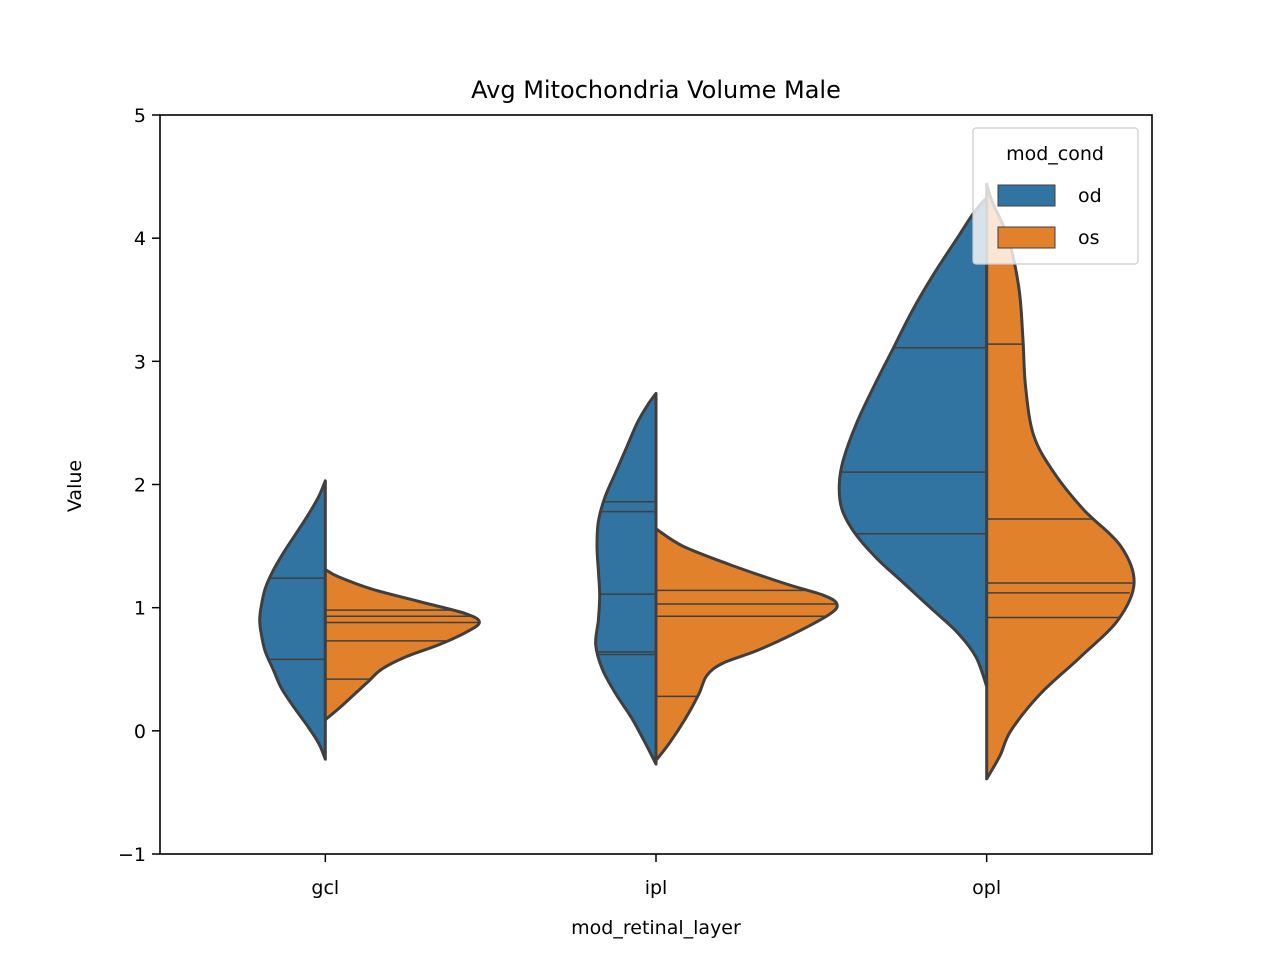  What do you see at coordinates (140, 239) in the screenshot?
I see `y-tick-label-5: 4` at bounding box center [140, 239].